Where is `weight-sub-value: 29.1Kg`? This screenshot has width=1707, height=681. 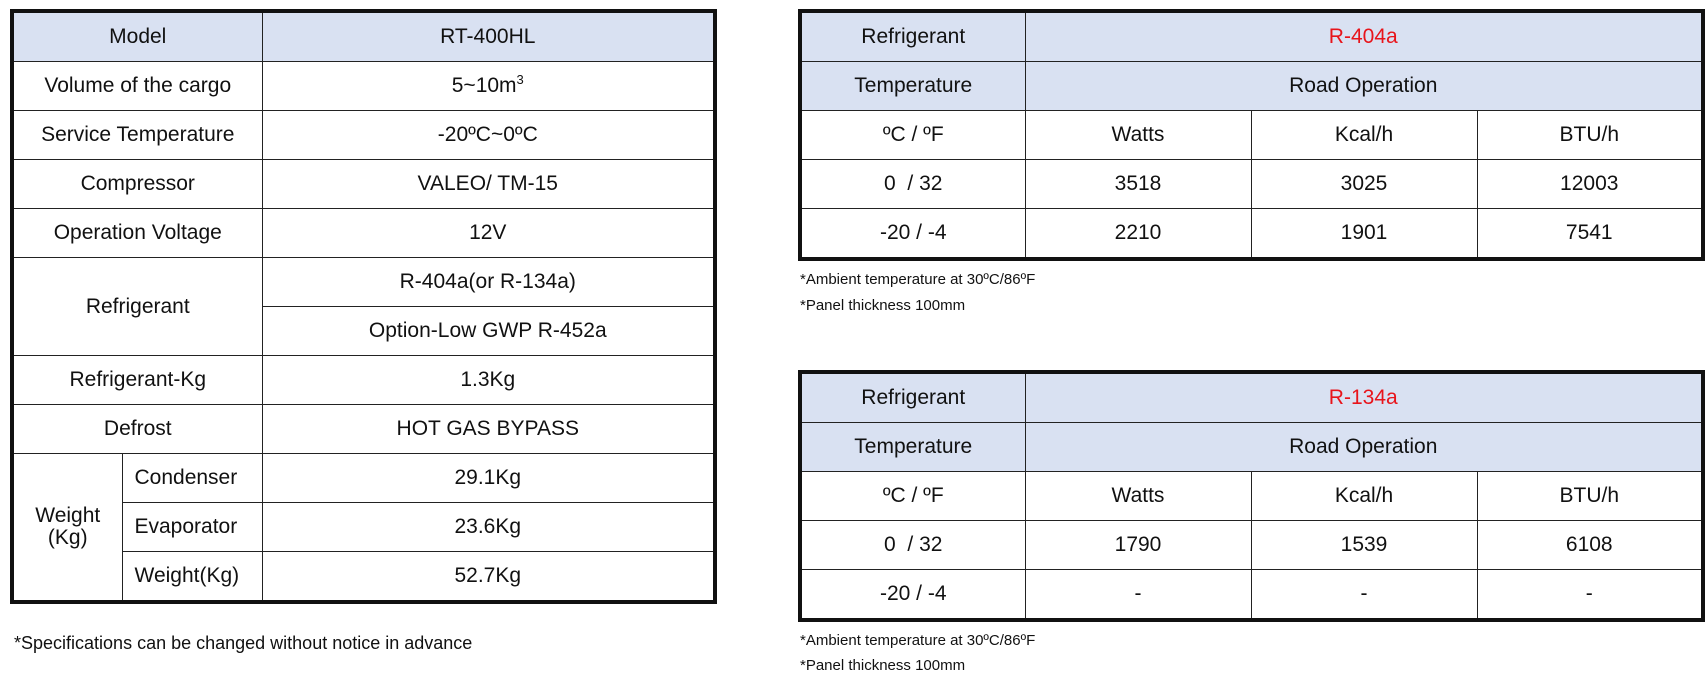
weight-sub-value: 29.1Kg is located at coordinates (488, 478).